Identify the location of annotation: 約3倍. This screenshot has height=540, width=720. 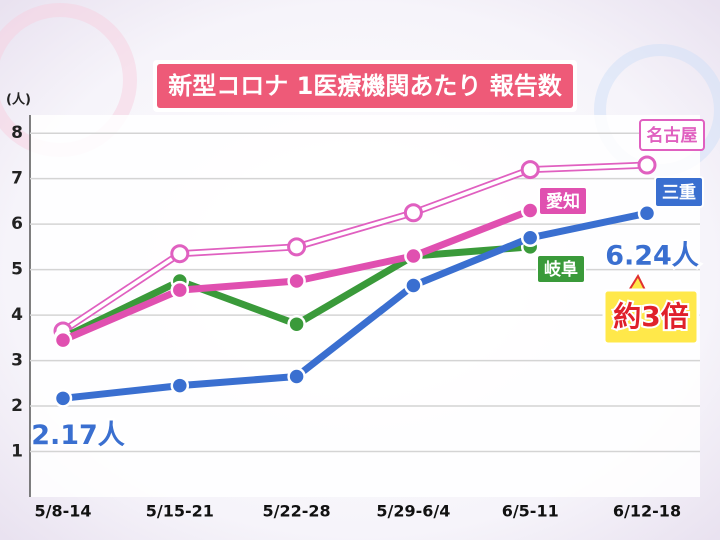
(650, 316).